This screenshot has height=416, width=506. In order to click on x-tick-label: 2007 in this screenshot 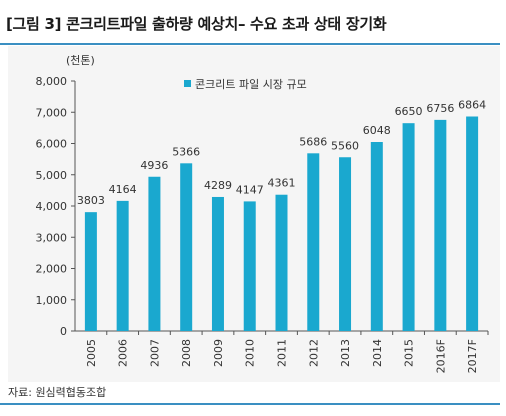, I will do `click(154, 353)`.